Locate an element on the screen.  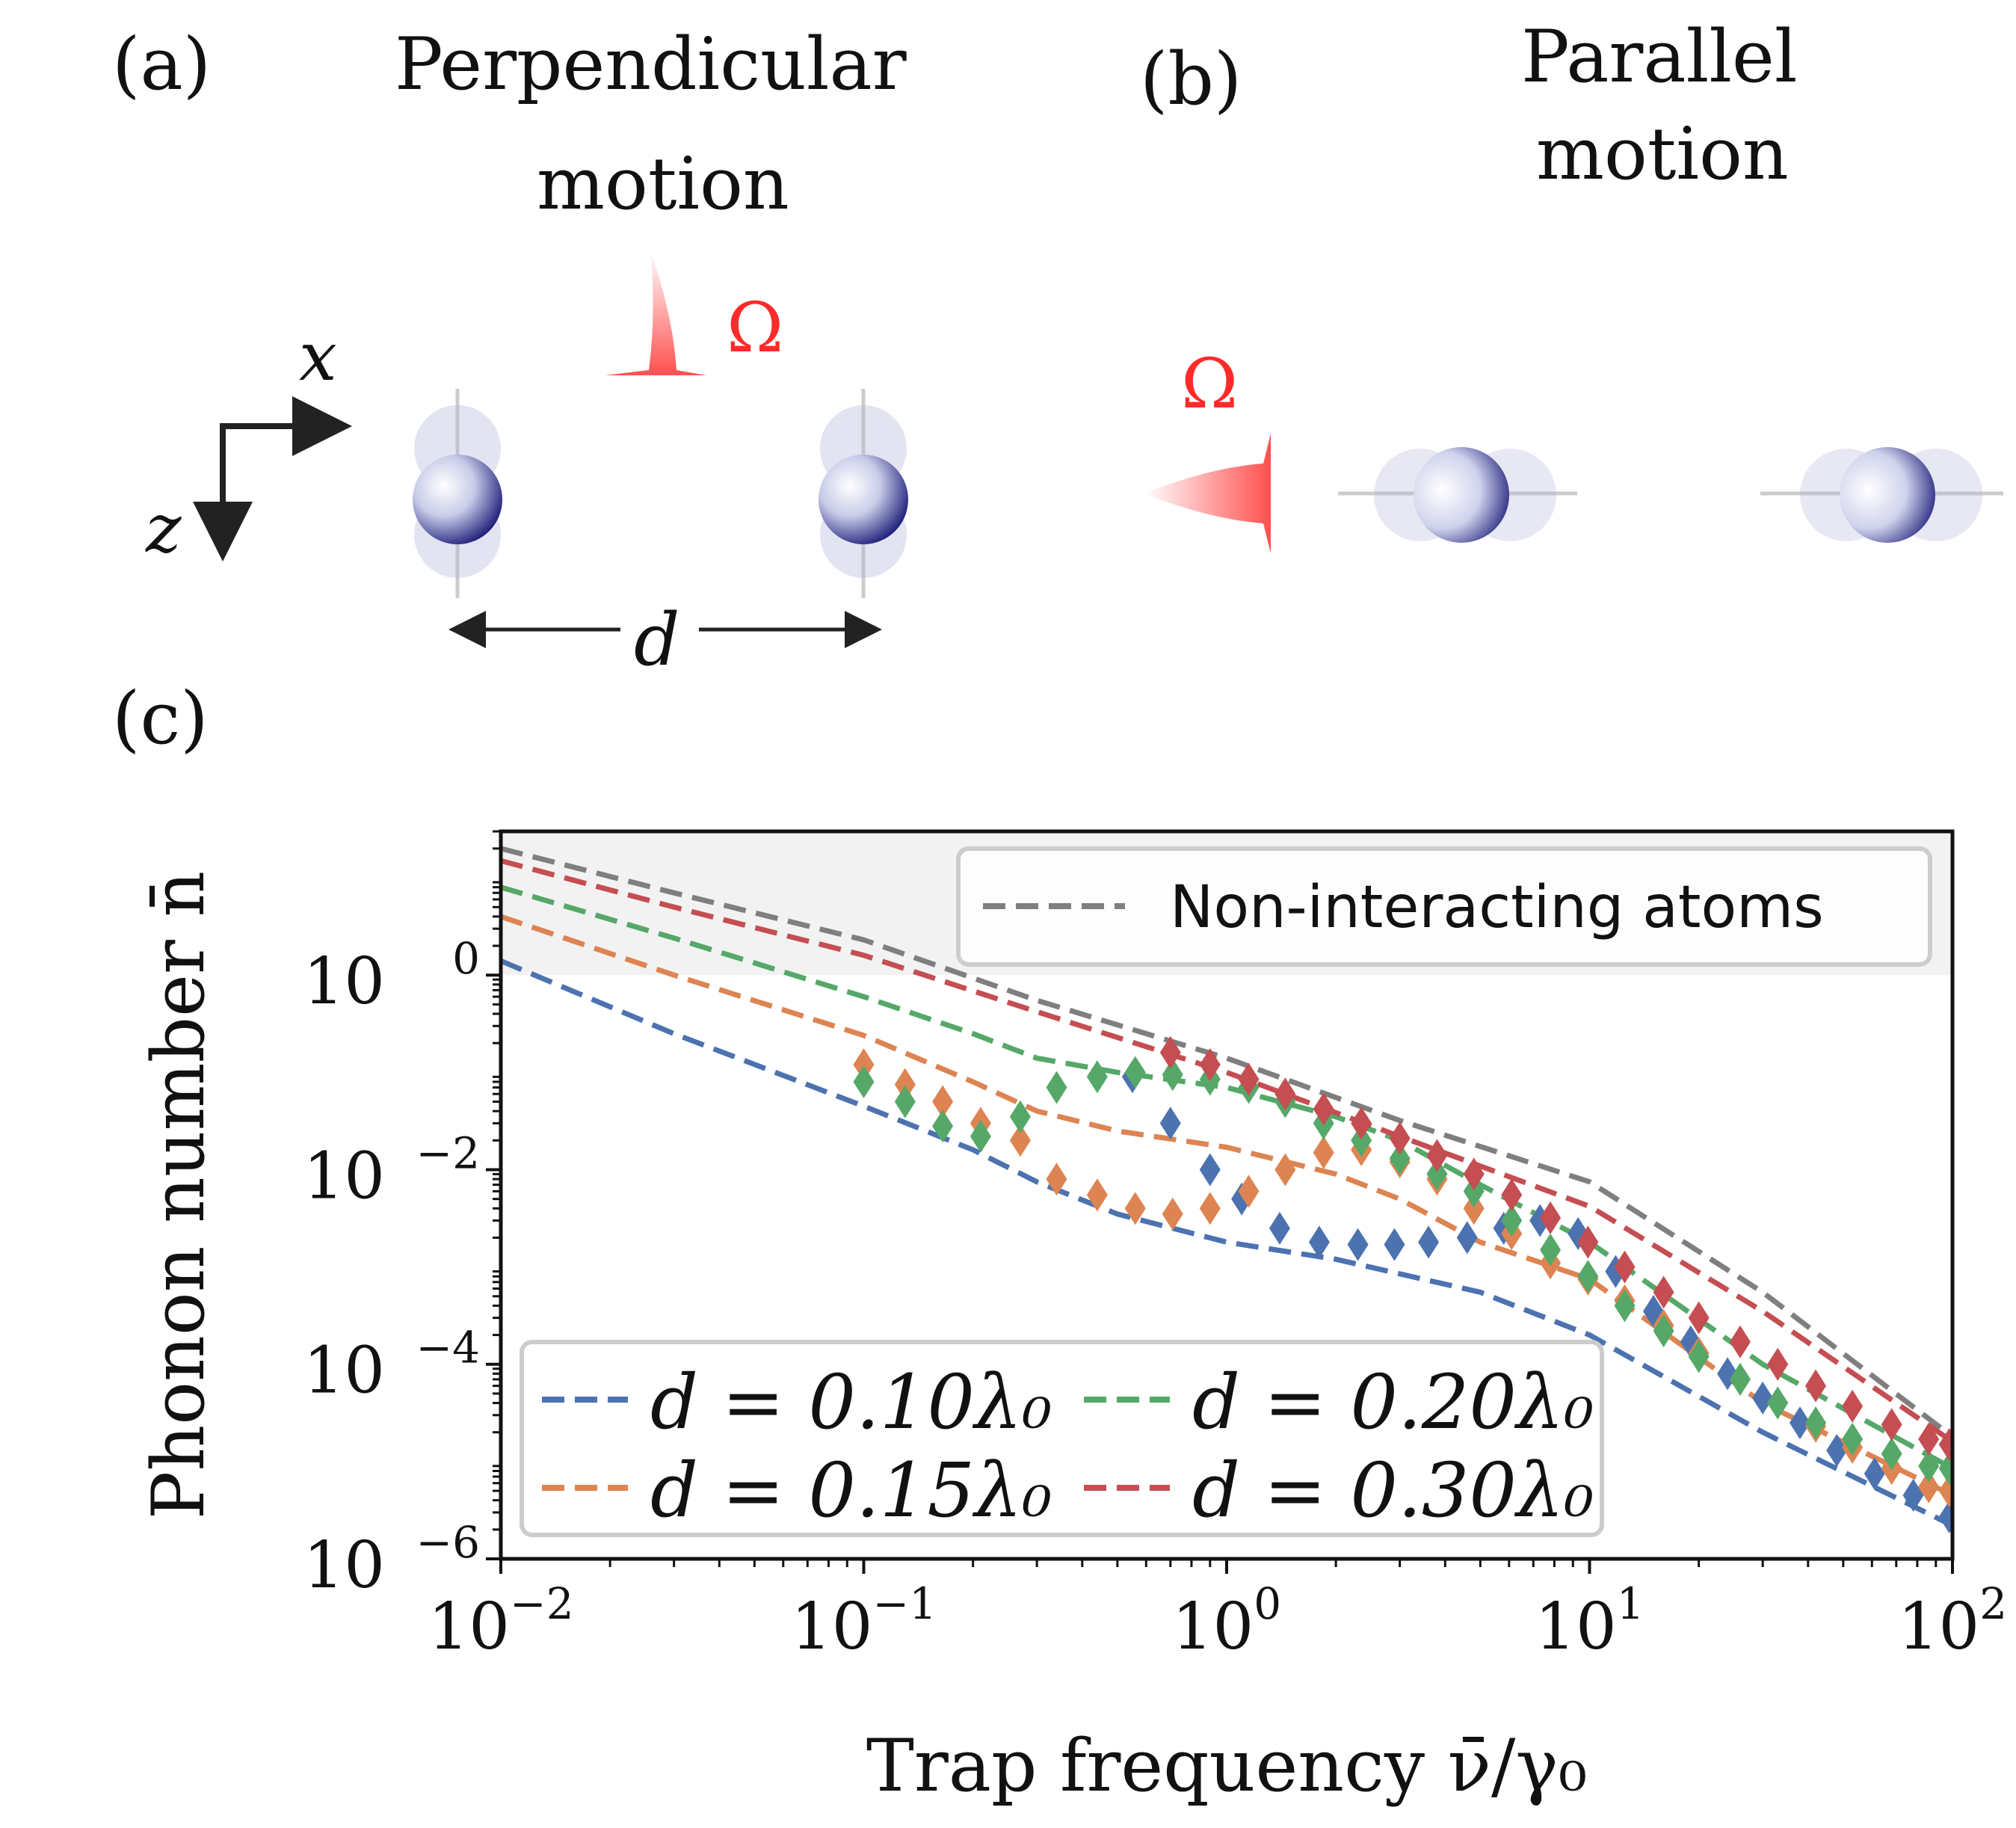
panel-b-illustration is located at coordinates (1573, 494).